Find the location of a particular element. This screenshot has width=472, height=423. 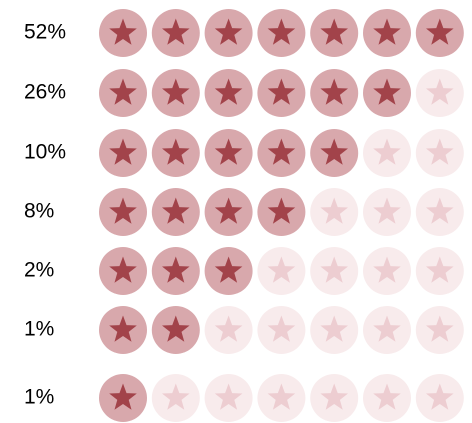

percent-label: 2% is located at coordinates (39, 270).